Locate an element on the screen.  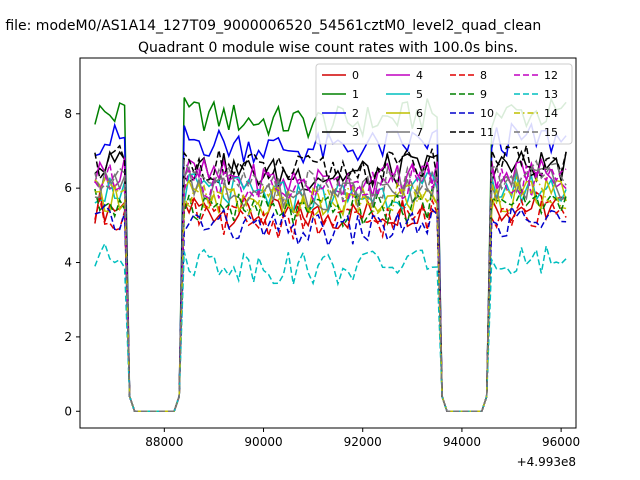
y-tick-label: 4 is located at coordinates (68, 263).